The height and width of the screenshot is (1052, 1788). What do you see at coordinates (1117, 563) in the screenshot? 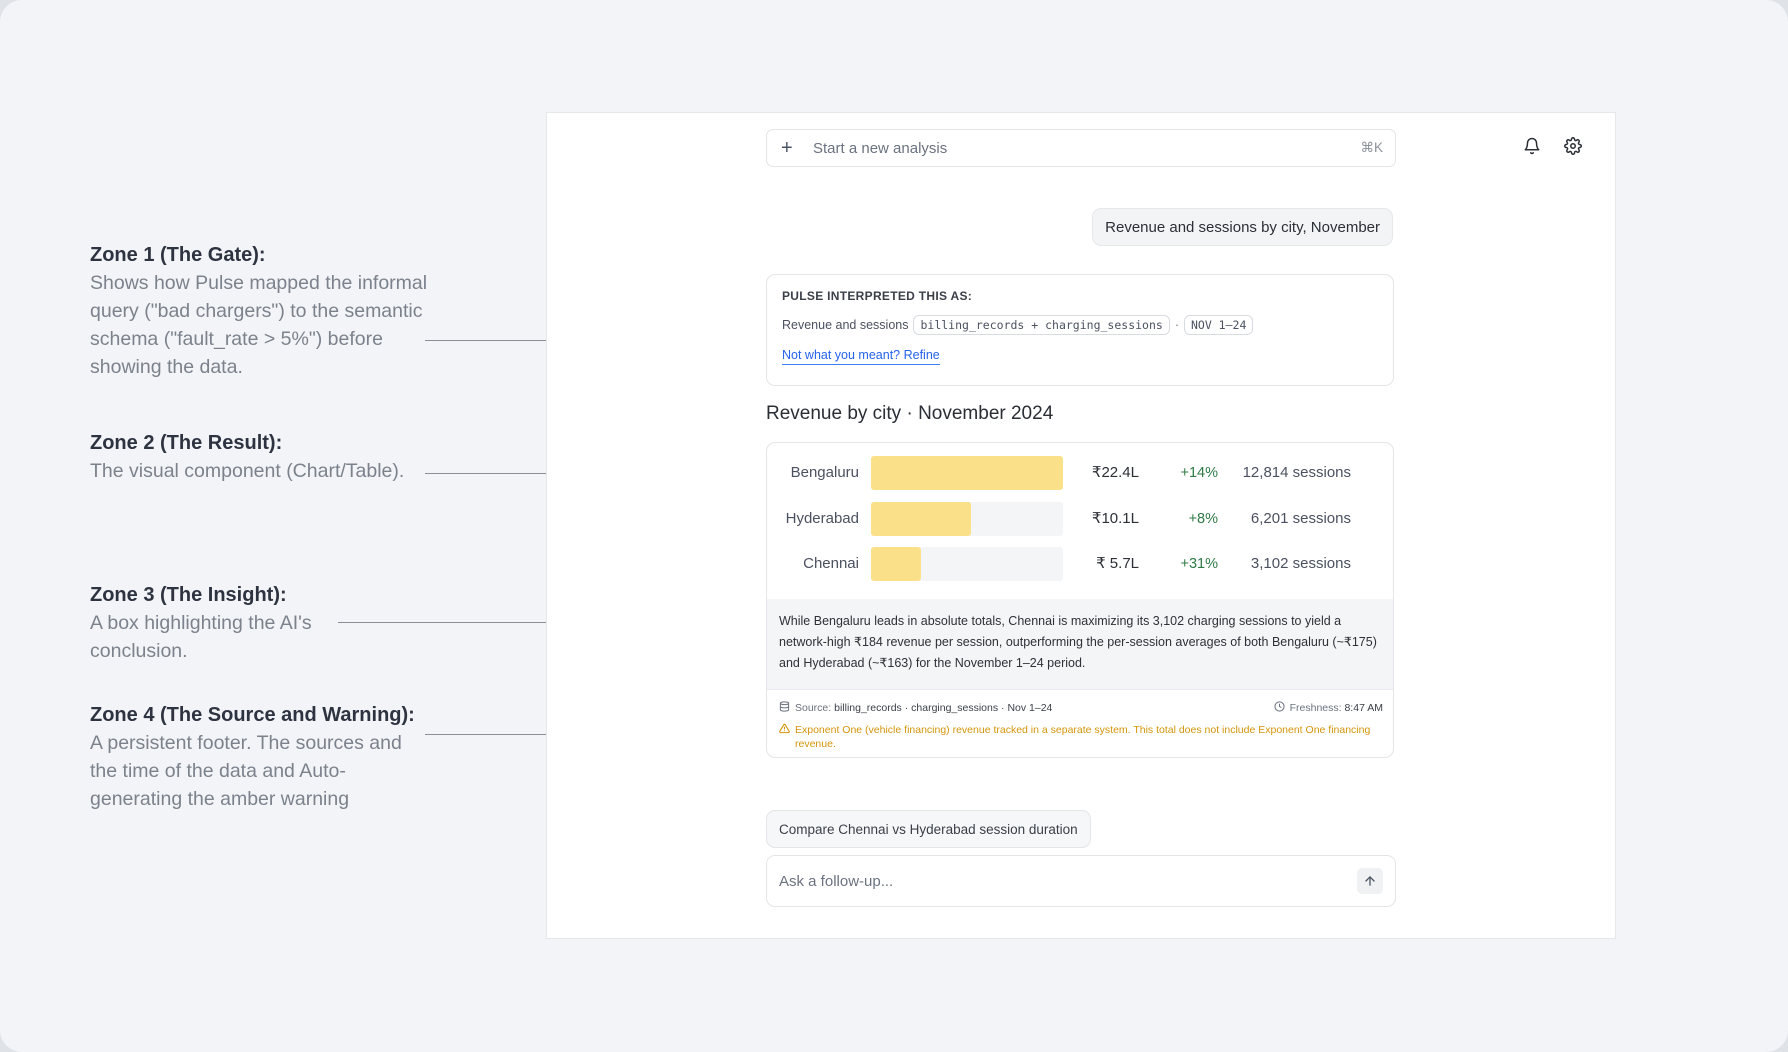
I see `revenue-amount: ₹ 5.7L` at bounding box center [1117, 563].